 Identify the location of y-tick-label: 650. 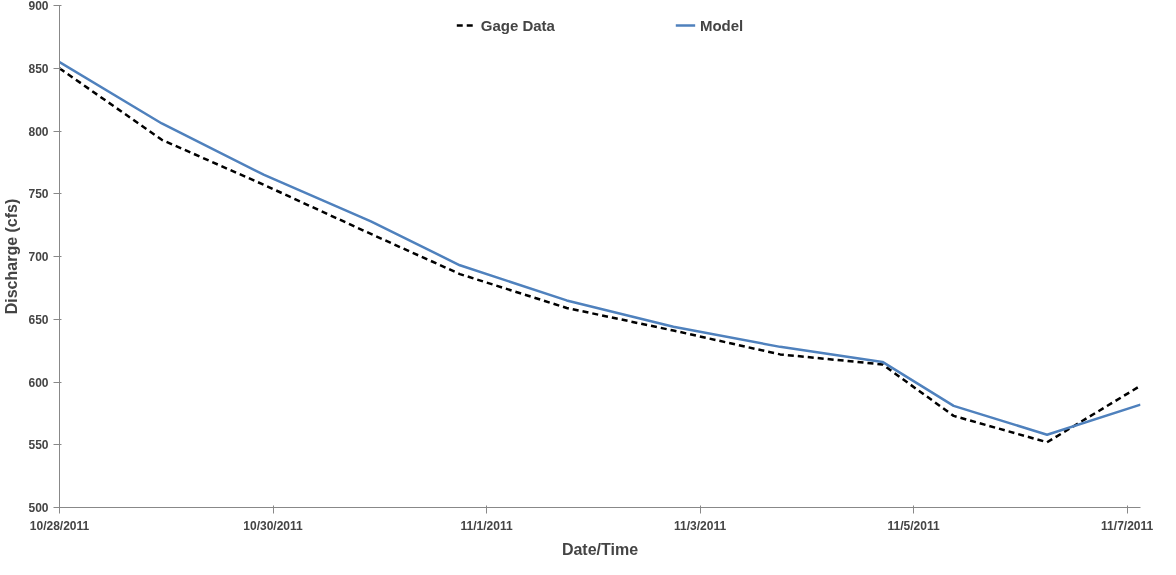
(38, 319).